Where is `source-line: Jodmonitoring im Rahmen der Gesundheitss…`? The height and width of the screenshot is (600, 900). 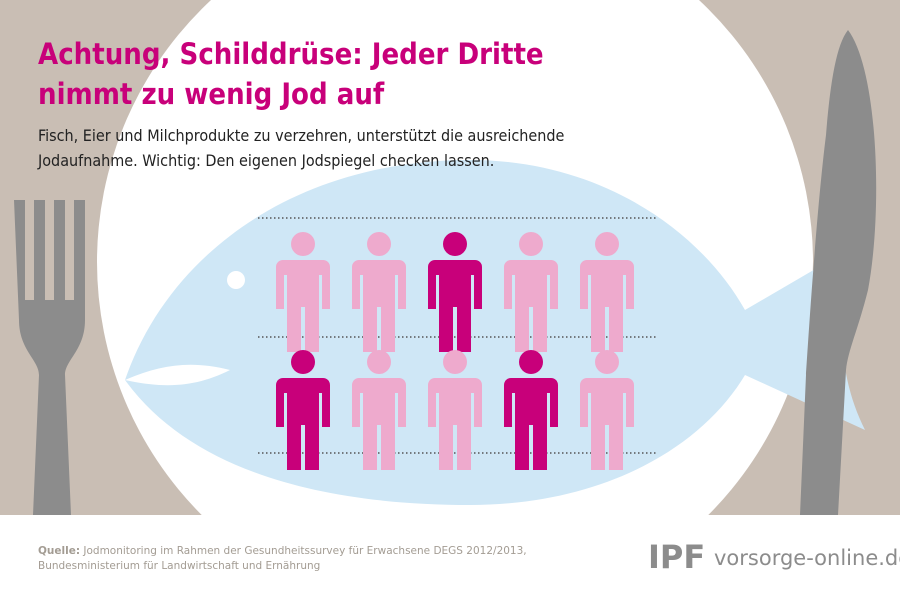
source-line: Jodmonitoring im Rahmen der Gesundheitss… is located at coordinates (304, 551).